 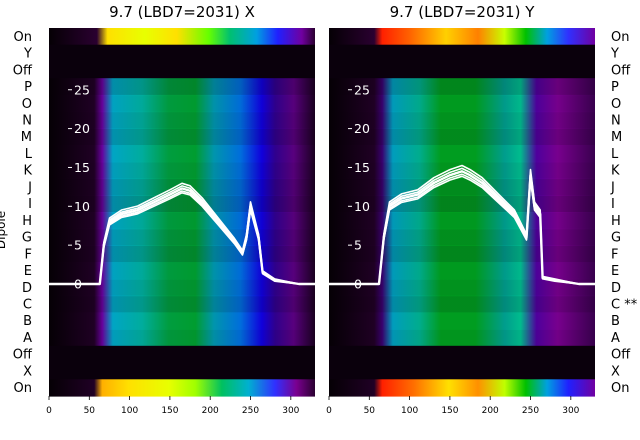 What do you see at coordinates (4, 230) in the screenshot?
I see `y-axis-label: Dipole` at bounding box center [4, 230].